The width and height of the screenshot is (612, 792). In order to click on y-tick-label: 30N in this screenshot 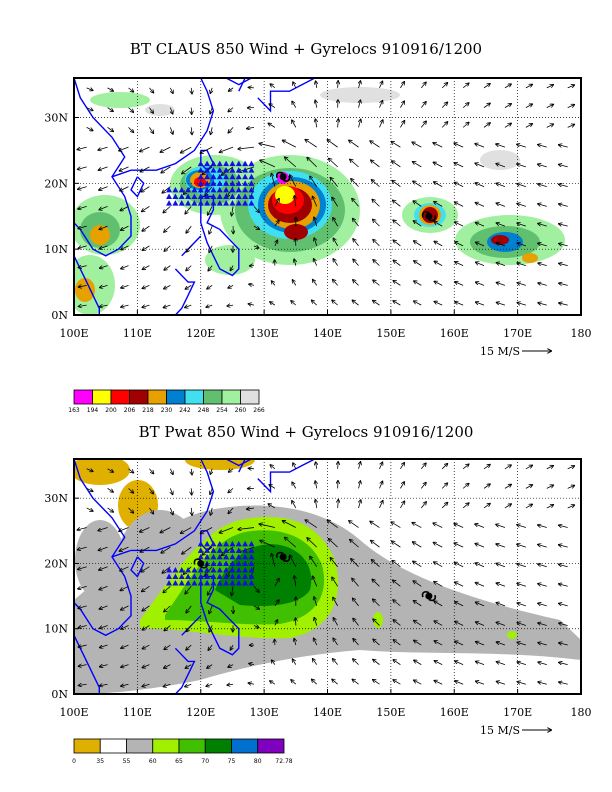, I will do `click(56, 118)`.